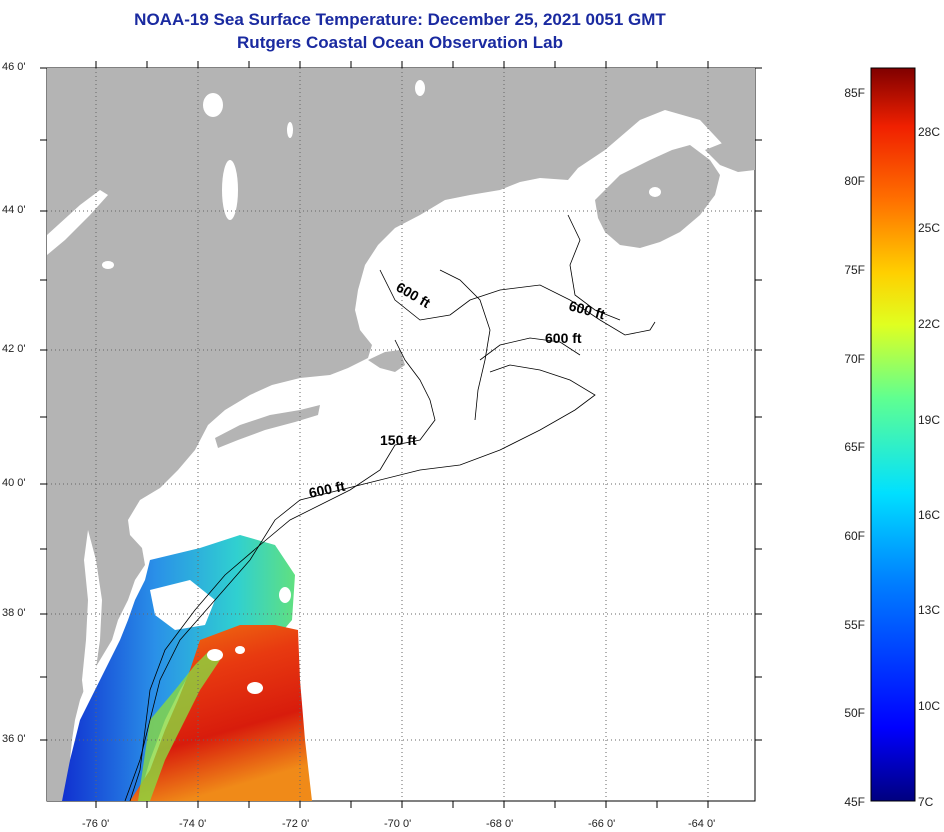  I want to click on lat-label-36: 36 0', so click(14, 739).